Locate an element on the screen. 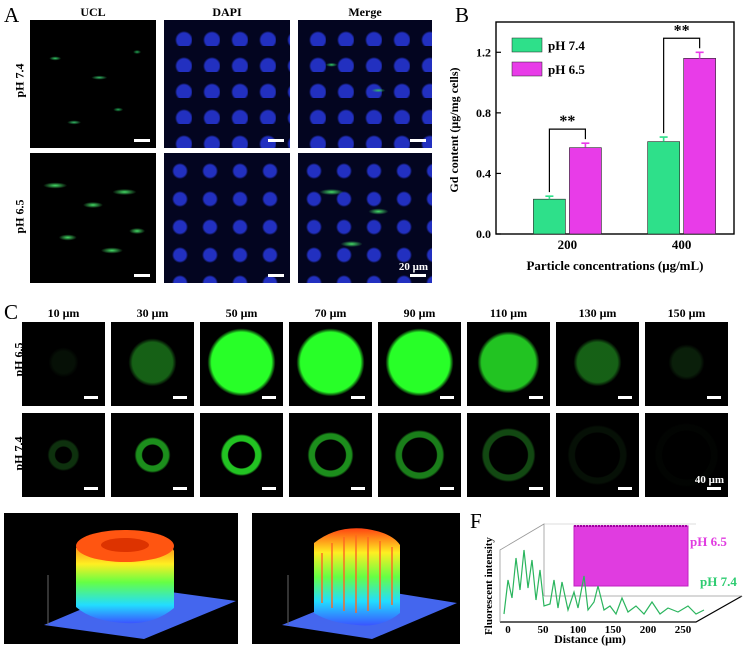  panel-a-row-ph65: pH 6.5 is located at coordinates (19, 216).